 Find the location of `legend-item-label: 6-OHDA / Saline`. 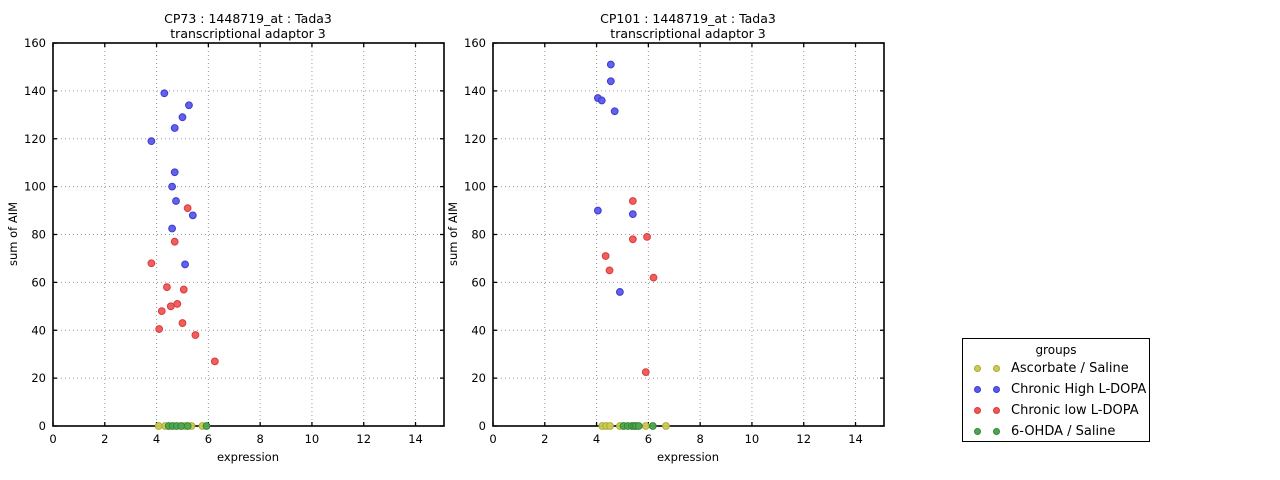

legend-item-label: 6-OHDA / Saline is located at coordinates (1063, 431).